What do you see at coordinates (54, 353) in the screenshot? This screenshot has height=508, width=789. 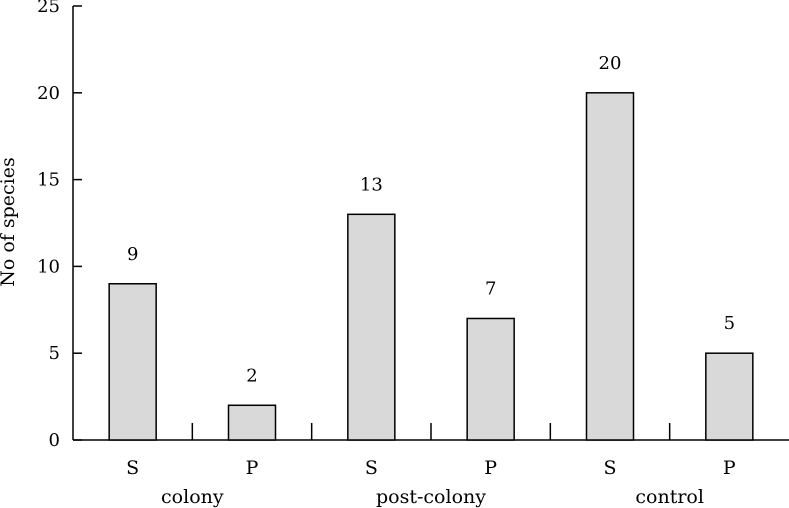 I see `y-tick-label: 5` at bounding box center [54, 353].